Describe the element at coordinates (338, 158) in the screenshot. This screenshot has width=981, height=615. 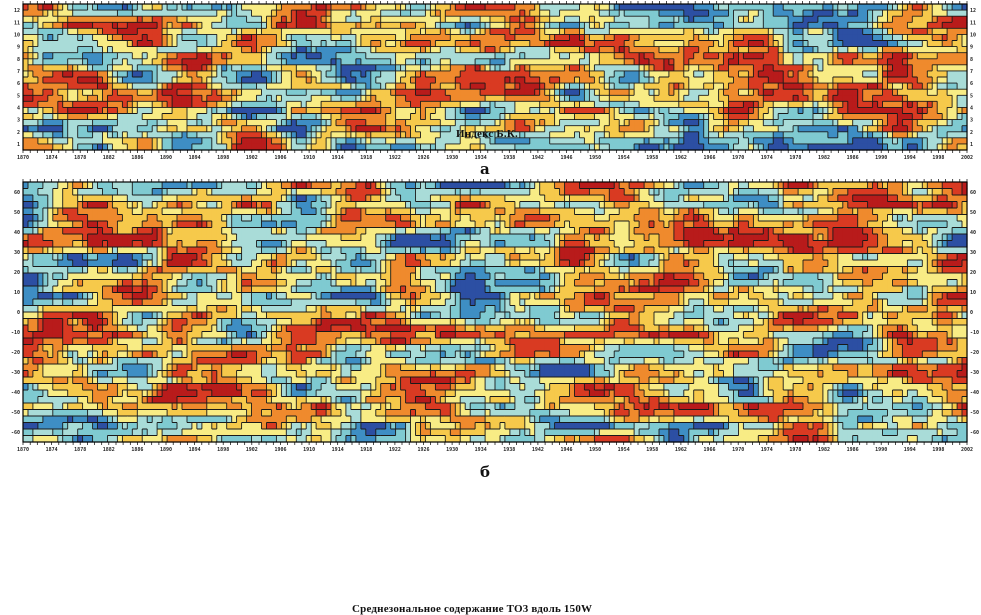
I see `x-tick-label: 1914` at that location.